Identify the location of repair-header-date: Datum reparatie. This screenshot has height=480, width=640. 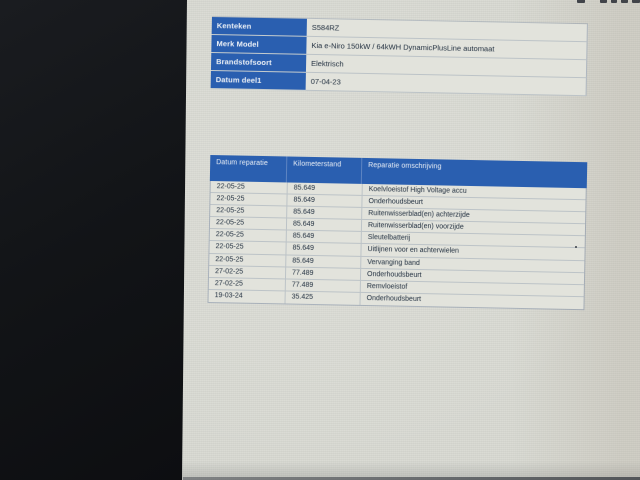
(248, 168).